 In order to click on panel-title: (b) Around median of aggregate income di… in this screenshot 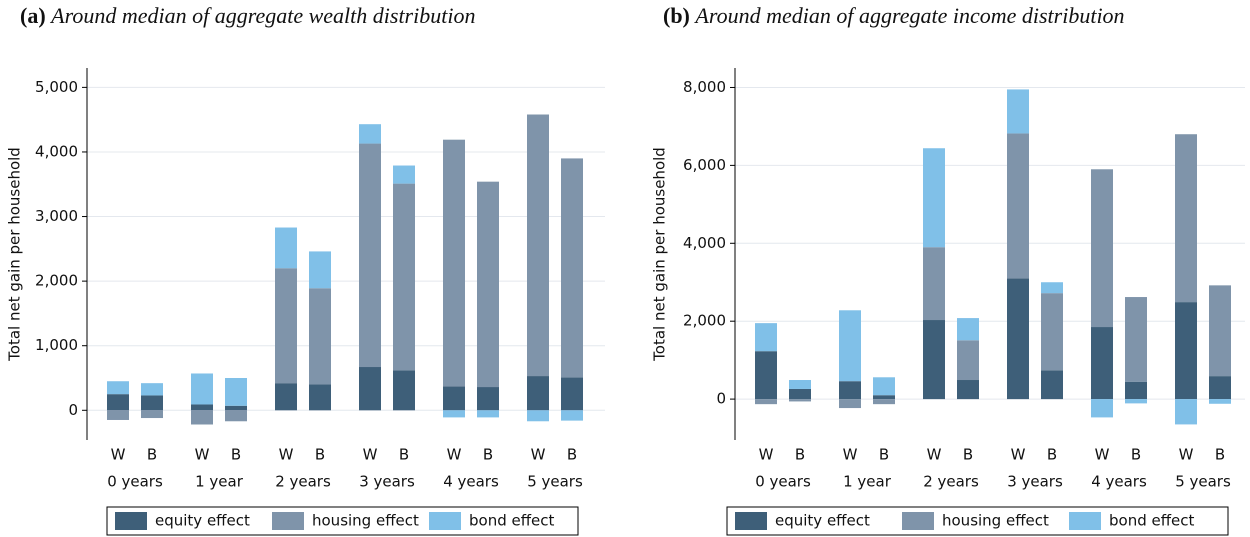, I will do `click(894, 15)`.